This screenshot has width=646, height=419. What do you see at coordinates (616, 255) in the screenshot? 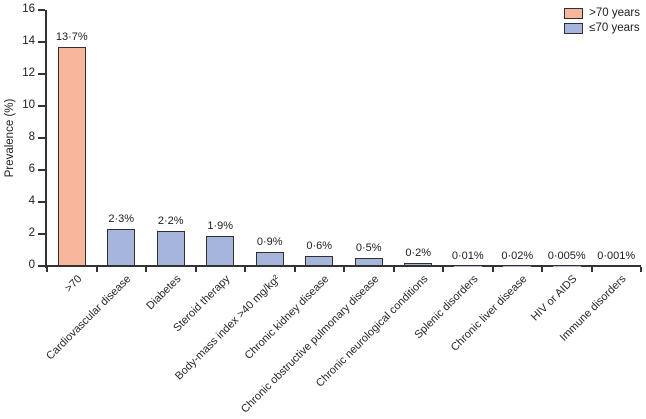
I see `bar-value-label: 0·001%` at bounding box center [616, 255].